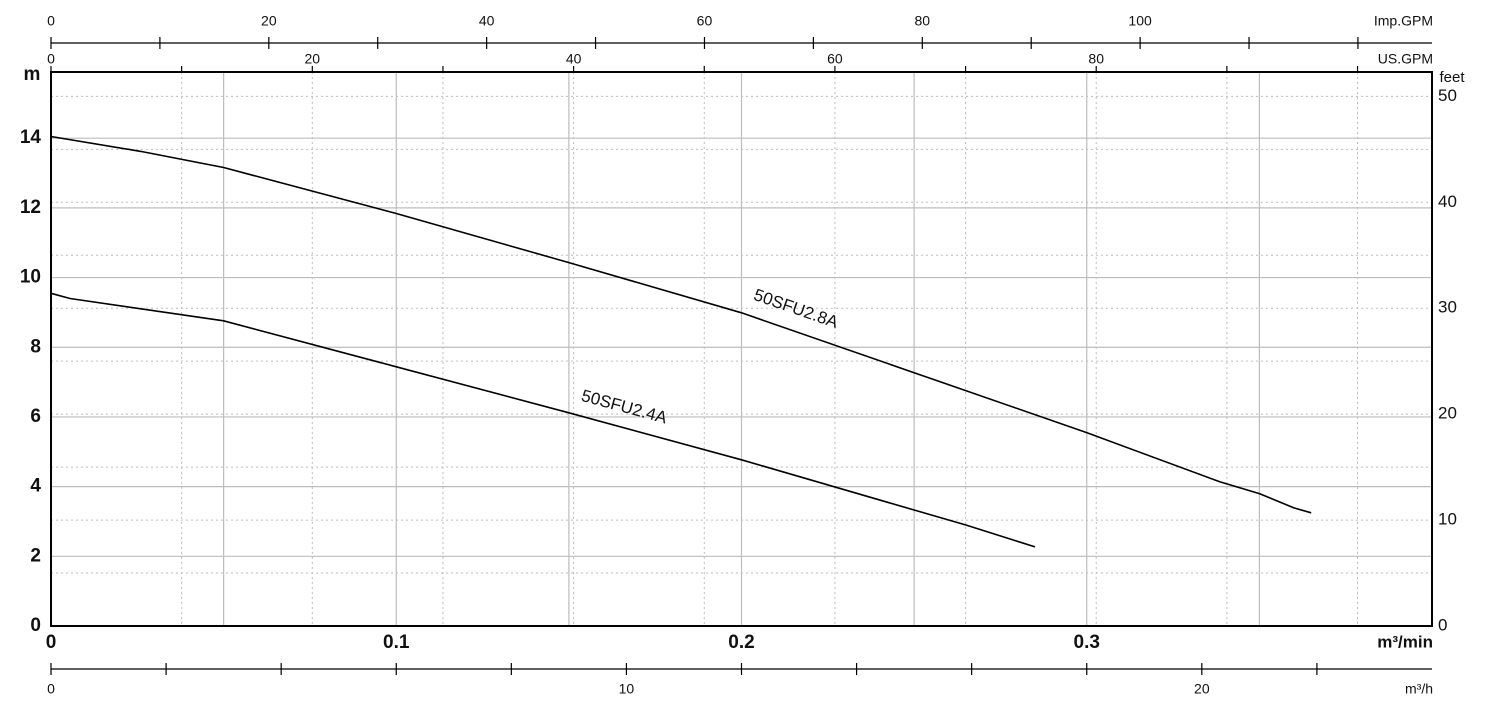 The width and height of the screenshot is (1500, 720). What do you see at coordinates (396, 642) in the screenshot?
I see `x-tick-label: 0.1` at bounding box center [396, 642].